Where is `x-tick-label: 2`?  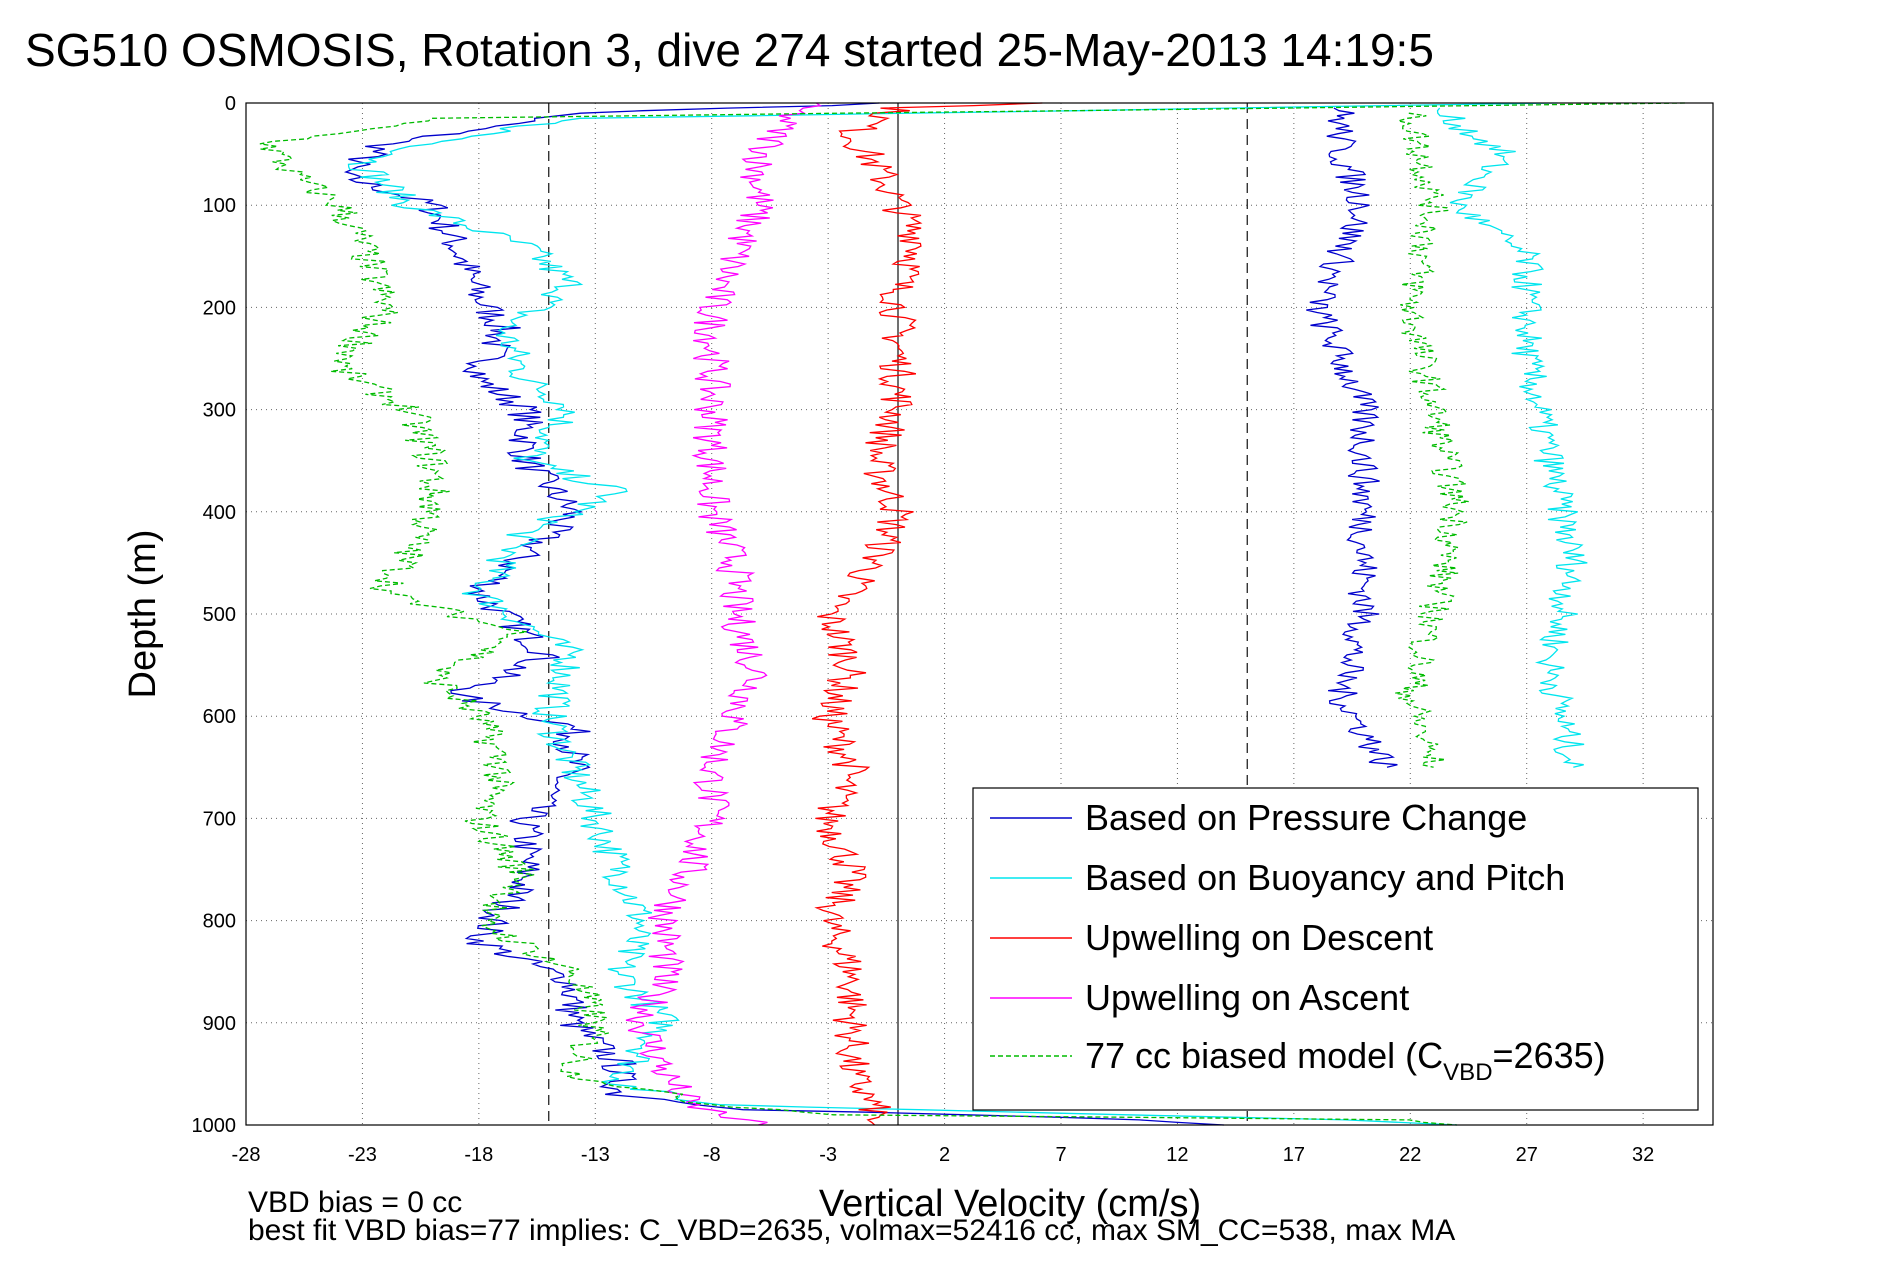
x-tick-label: 2 is located at coordinates (944, 1155).